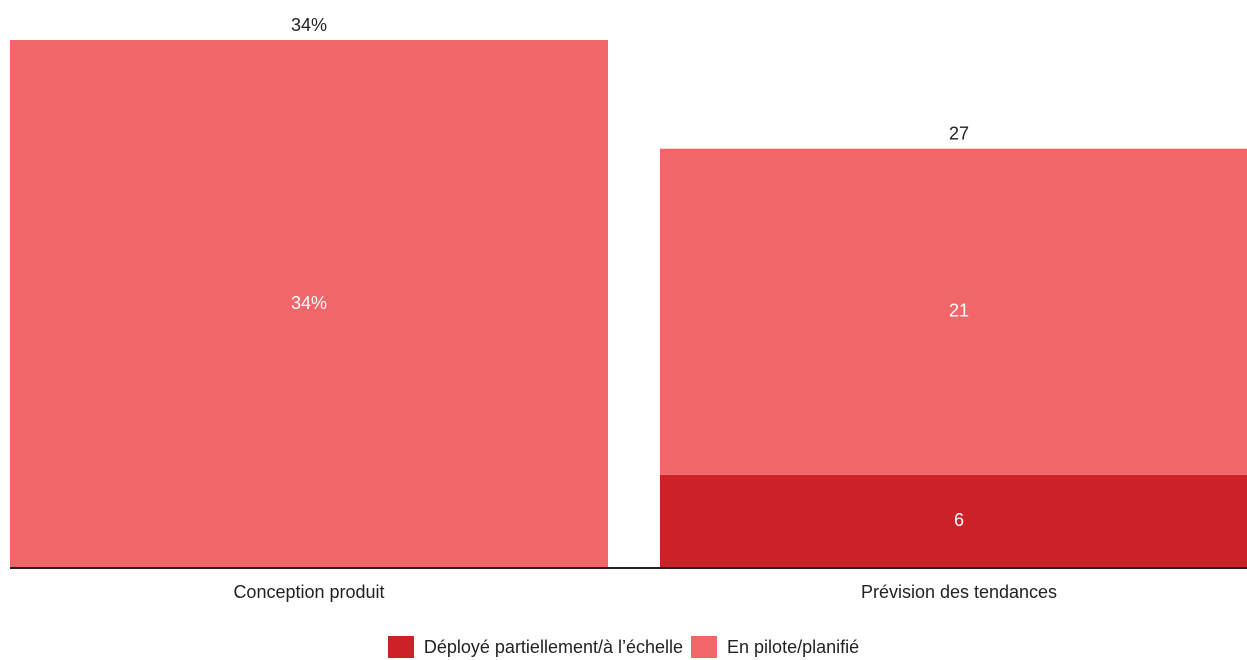 The image size is (1247, 660). What do you see at coordinates (309, 25) in the screenshot?
I see `total-label-1: 34%` at bounding box center [309, 25].